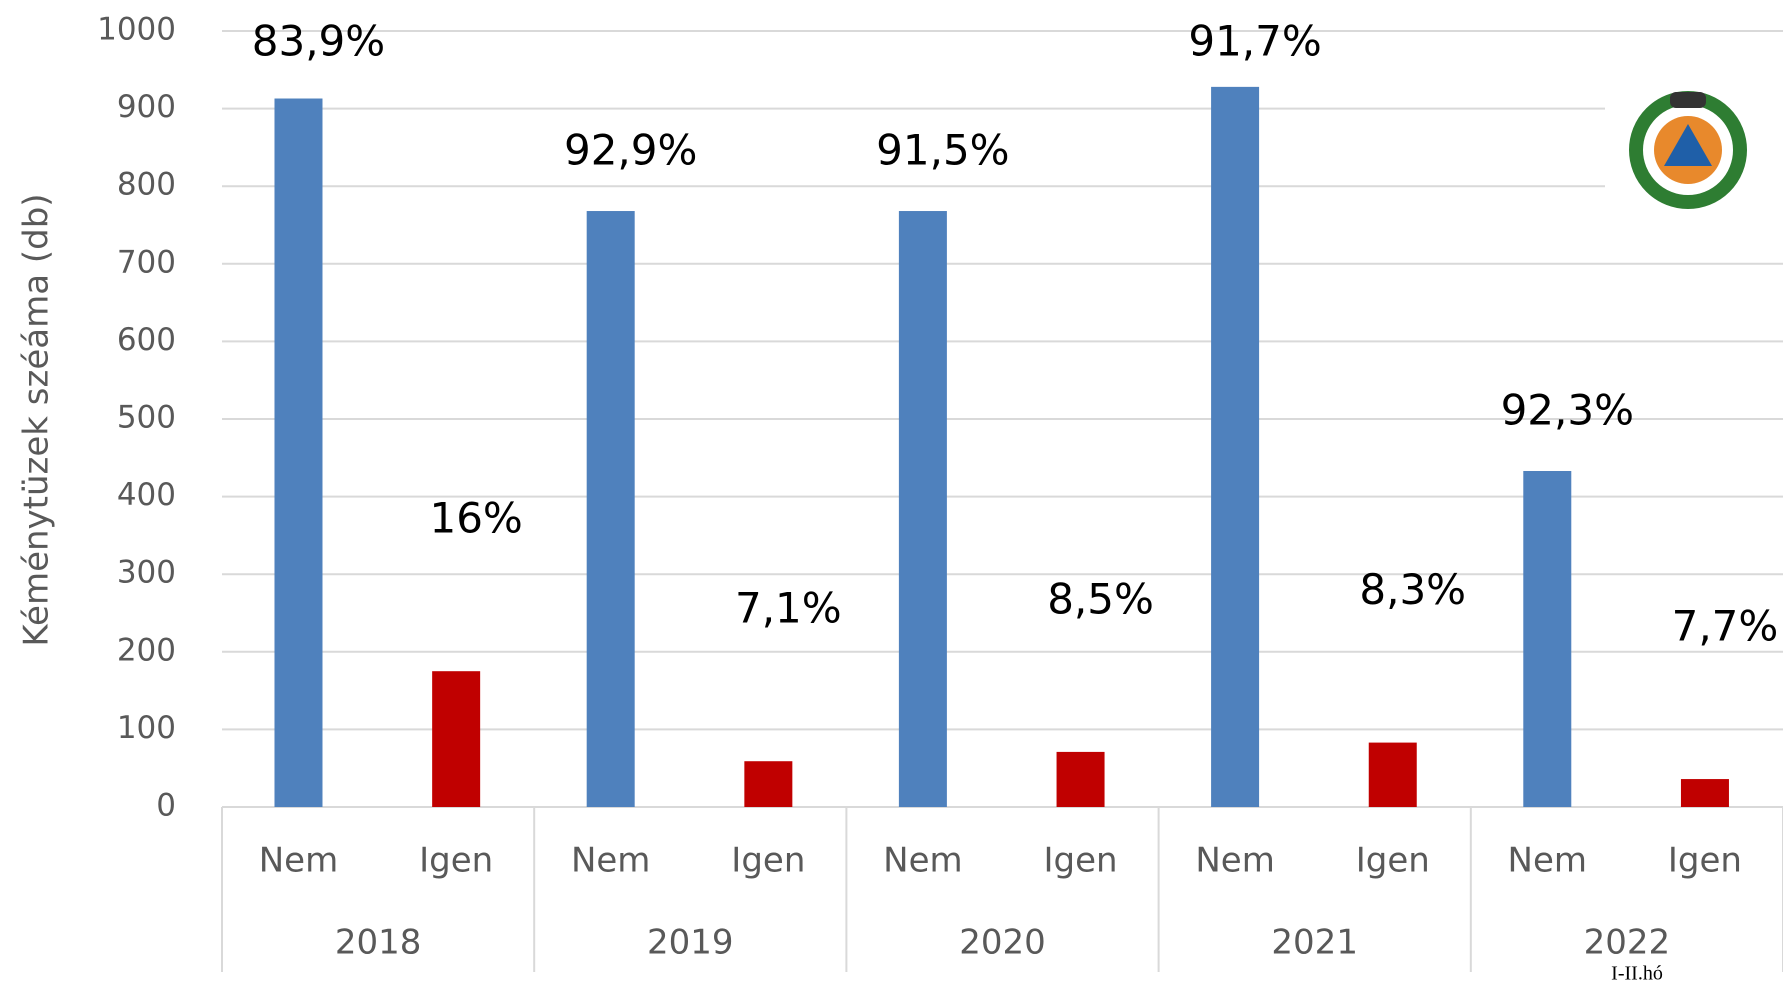  Describe the element at coordinates (1254, 41) in the screenshot. I see `percent-label: 91,7%` at that location.